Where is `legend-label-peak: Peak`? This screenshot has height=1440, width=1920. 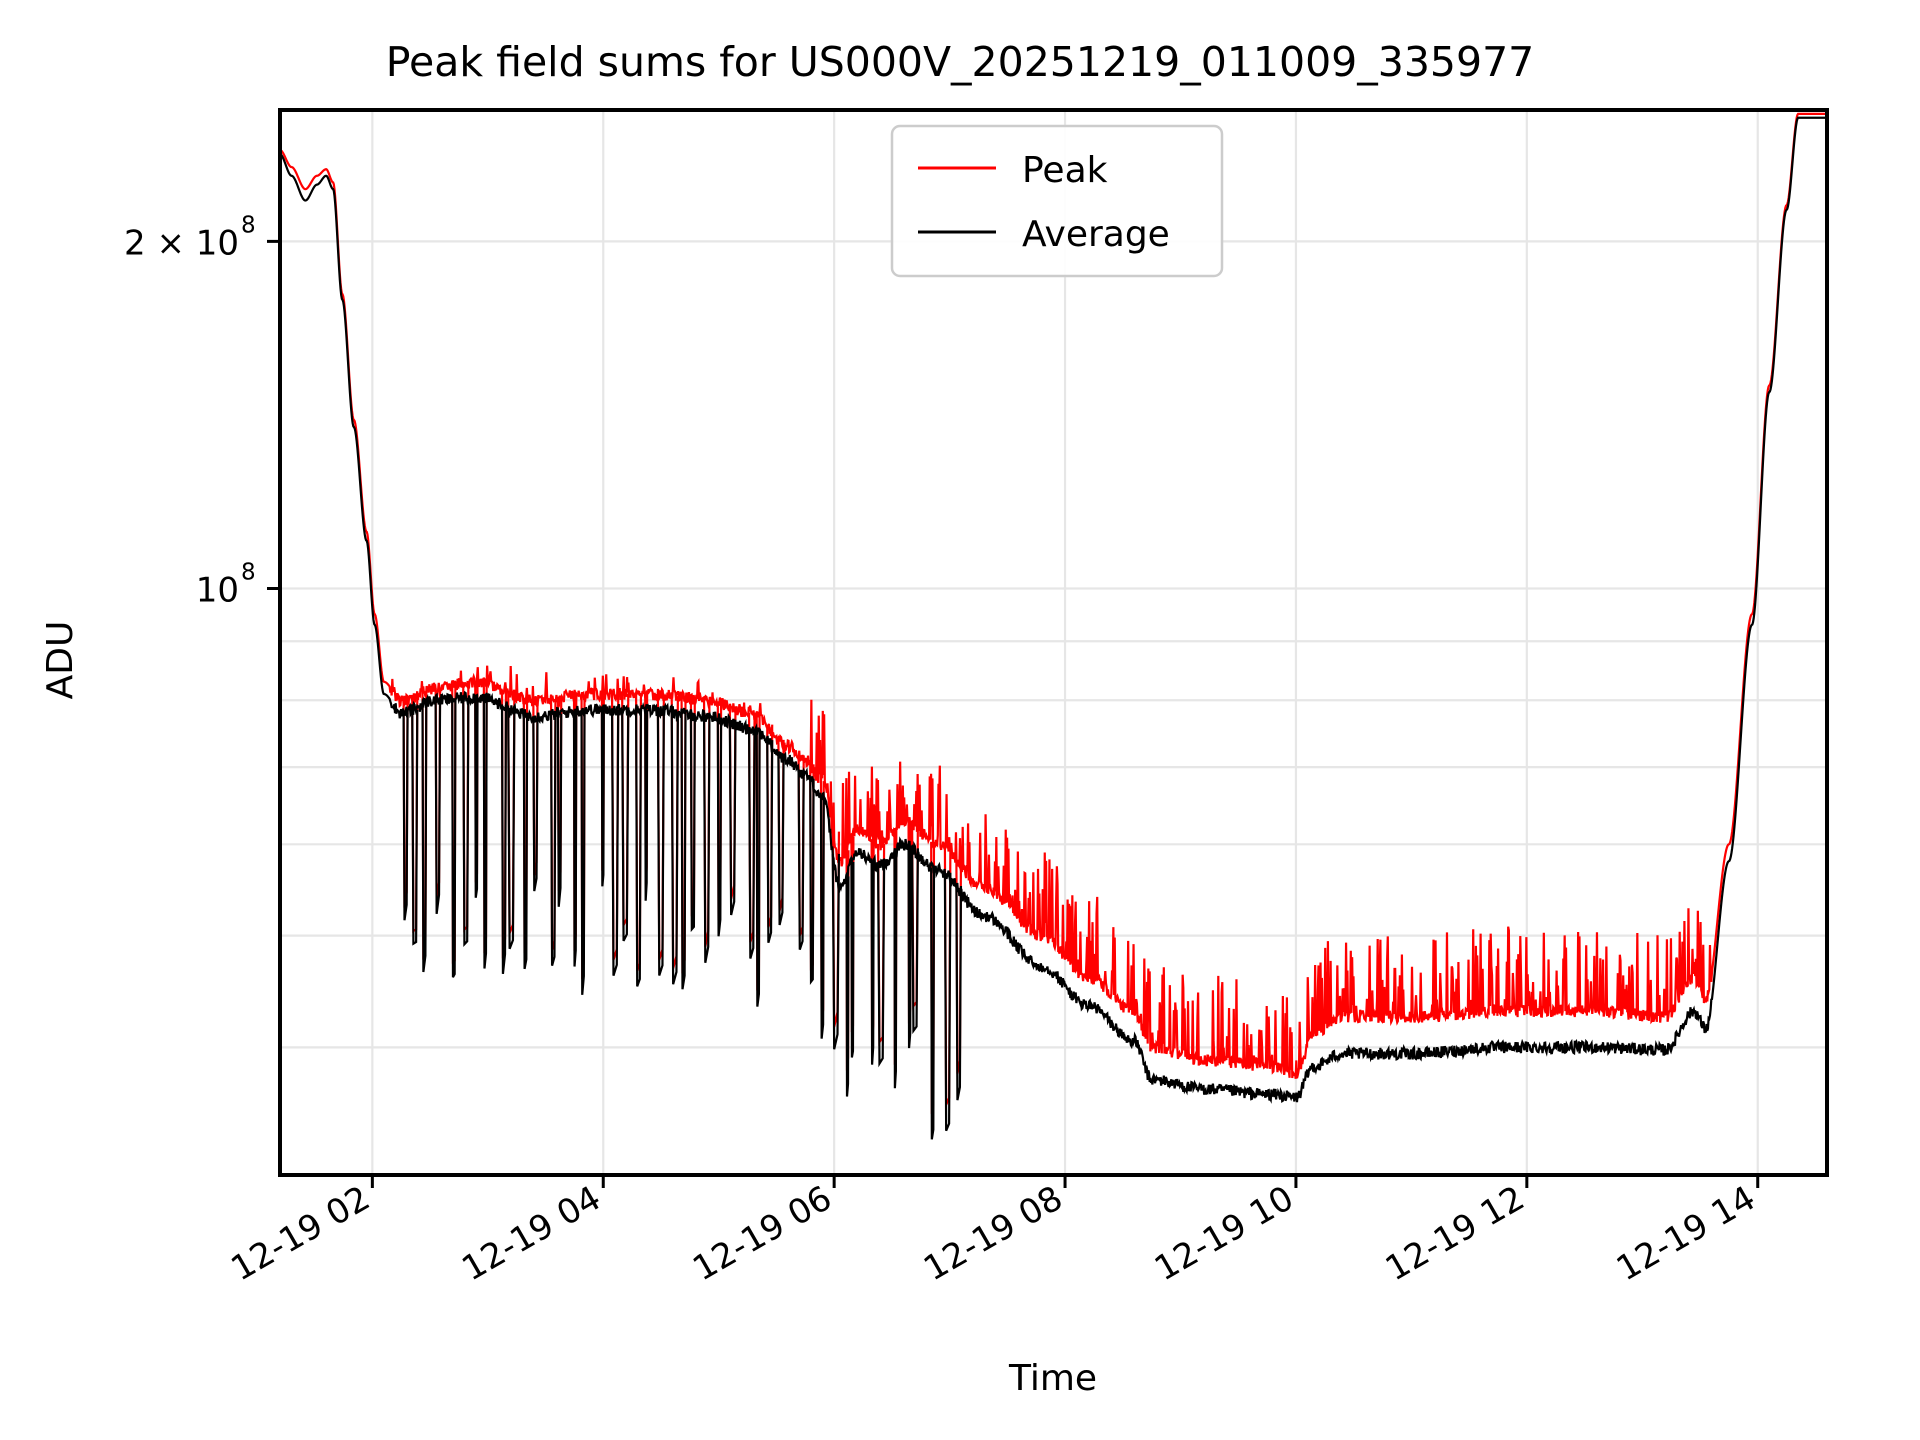
legend-label-peak: Peak is located at coordinates (1065, 170).